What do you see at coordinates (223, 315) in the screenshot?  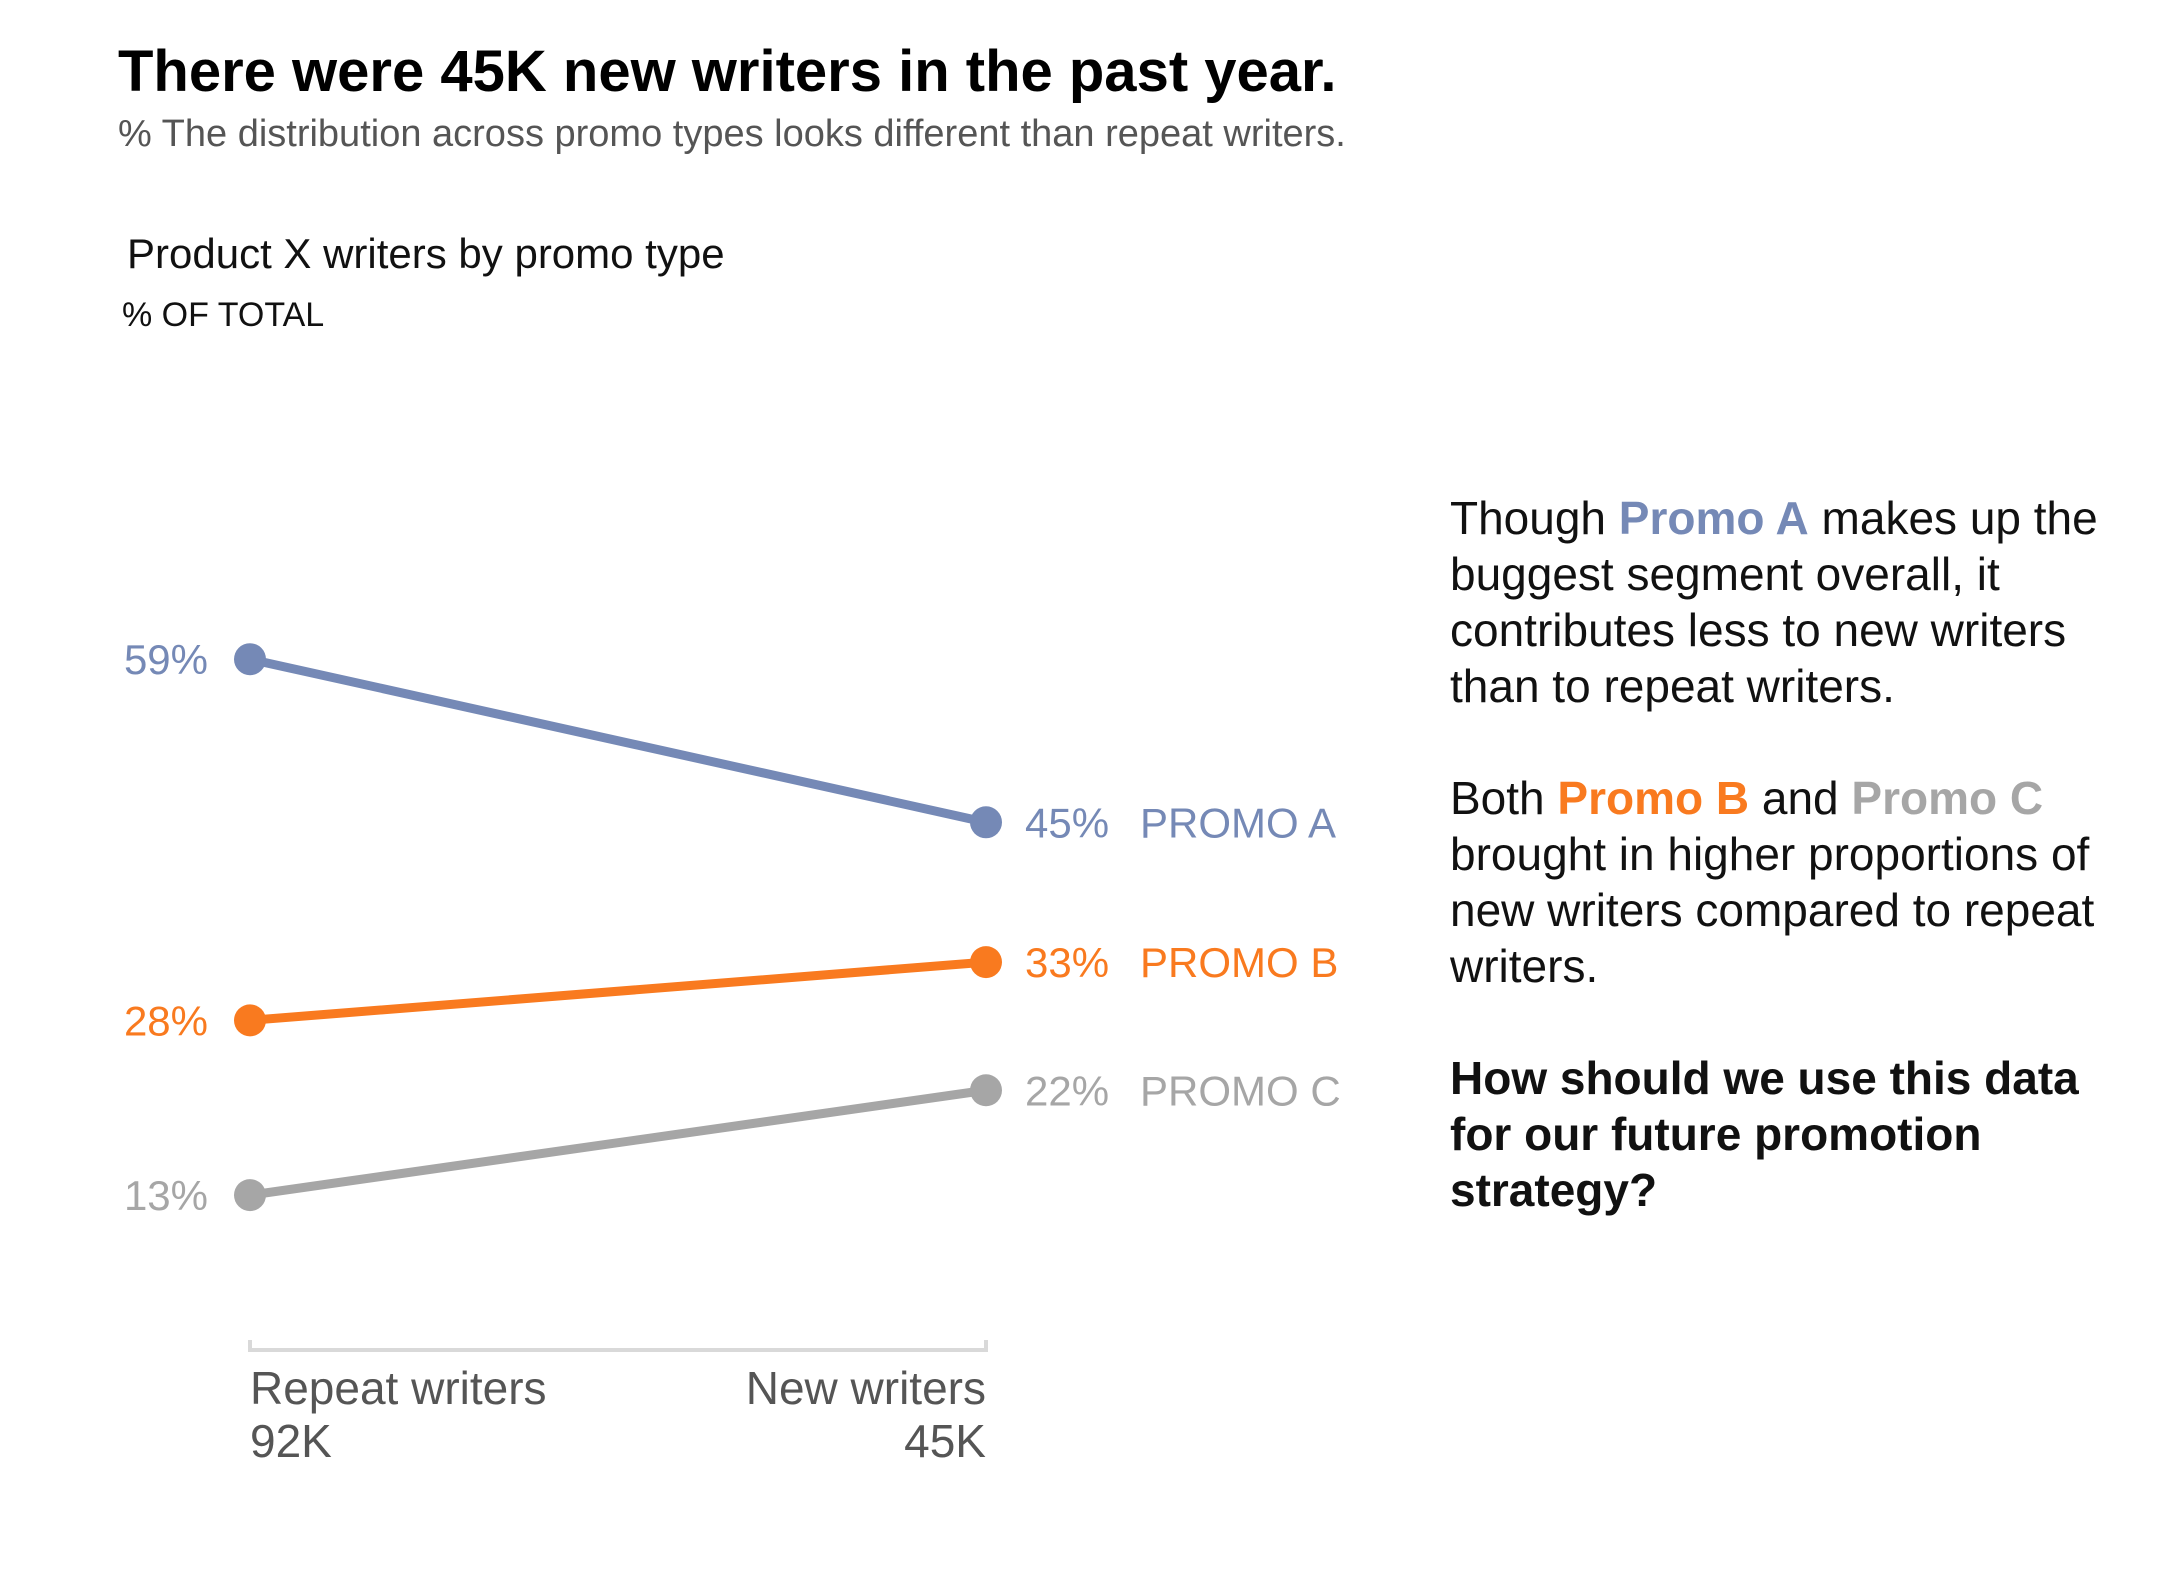 I see `chart-unit-label: % OF TOTAL` at bounding box center [223, 315].